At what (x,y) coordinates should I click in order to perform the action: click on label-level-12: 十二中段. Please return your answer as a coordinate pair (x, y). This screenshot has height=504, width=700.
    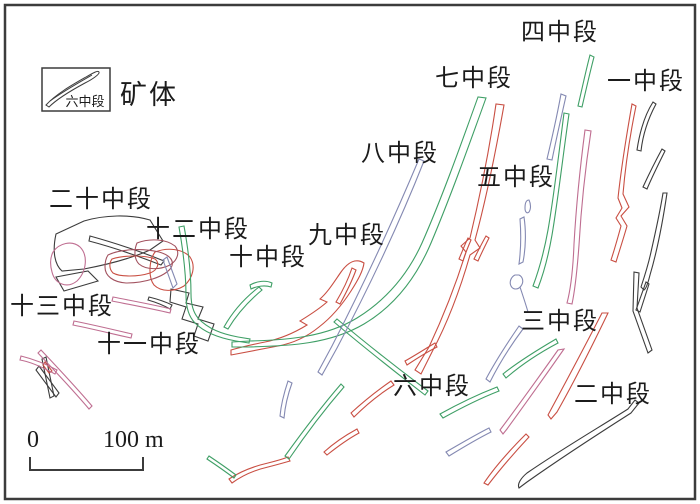
    Looking at the image, I should click on (198, 230).